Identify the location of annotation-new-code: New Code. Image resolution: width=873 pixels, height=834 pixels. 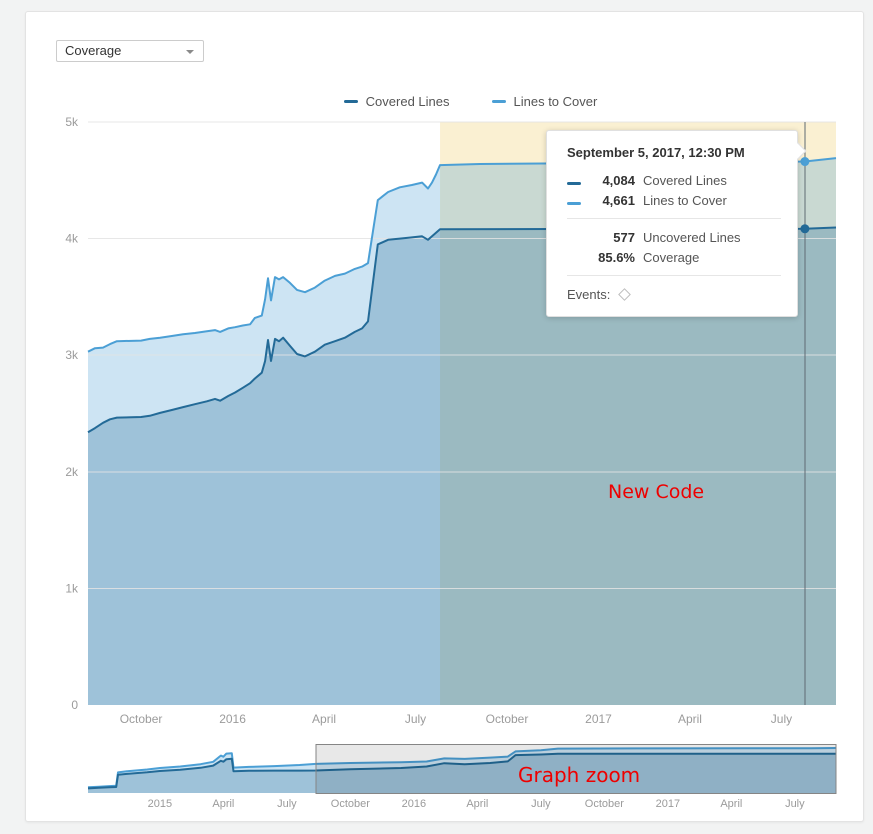
(656, 492).